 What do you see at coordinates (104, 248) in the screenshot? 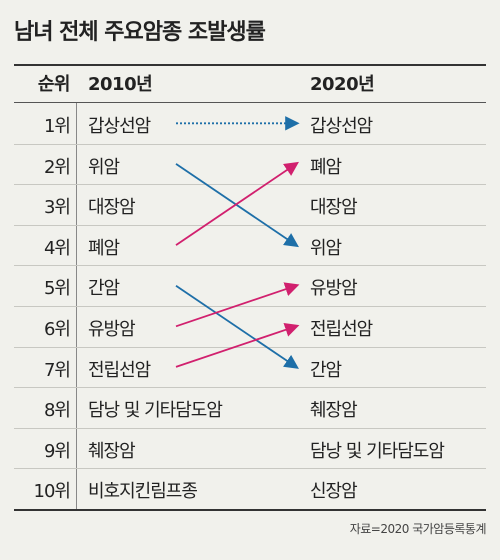
I see `cancer-2010: 폐암` at bounding box center [104, 248].